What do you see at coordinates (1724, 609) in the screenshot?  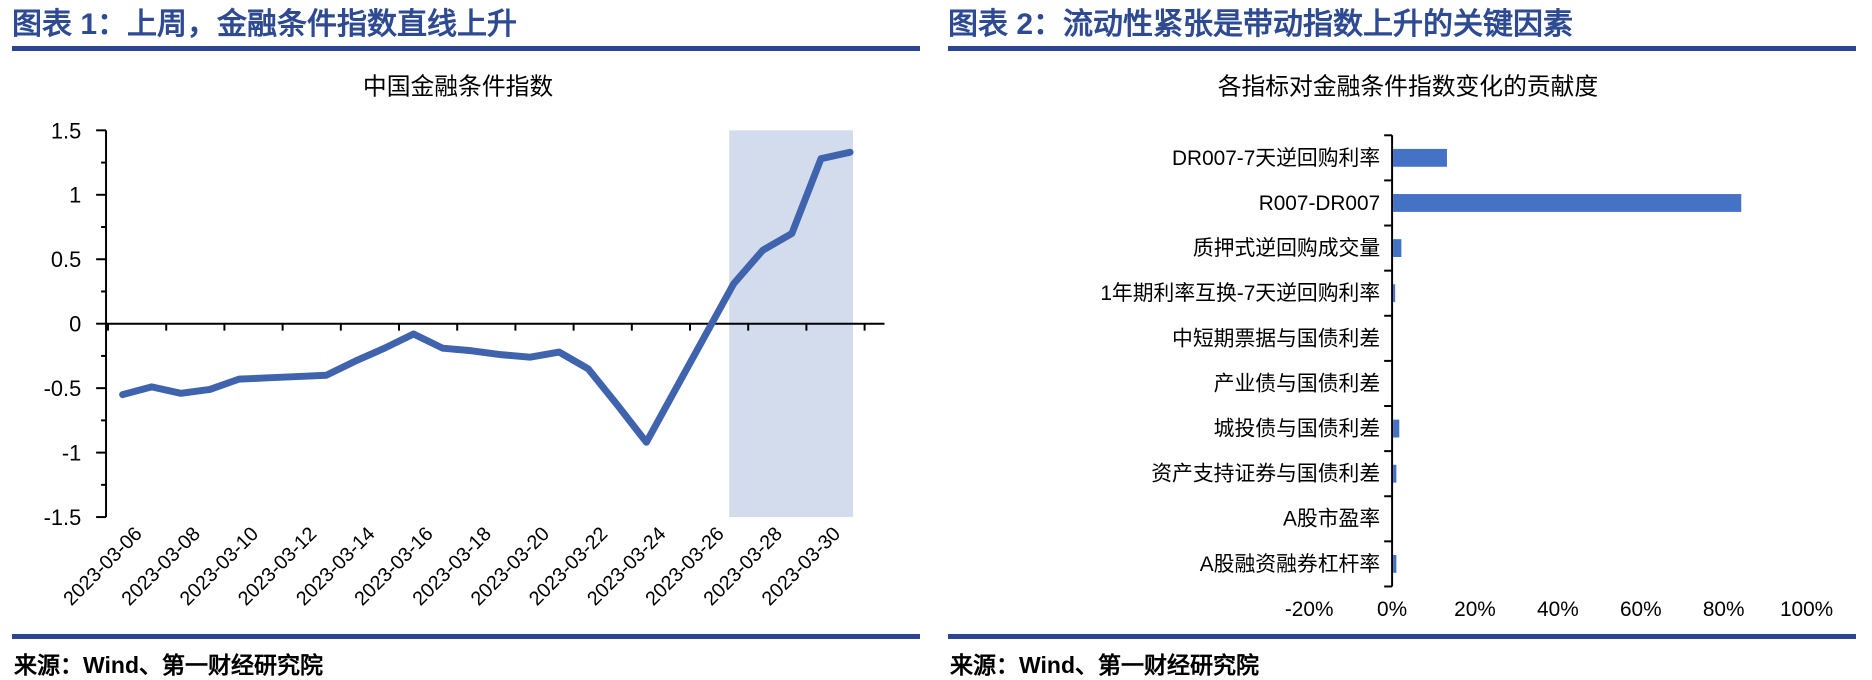 I see `x-tick-label: 80%` at bounding box center [1724, 609].